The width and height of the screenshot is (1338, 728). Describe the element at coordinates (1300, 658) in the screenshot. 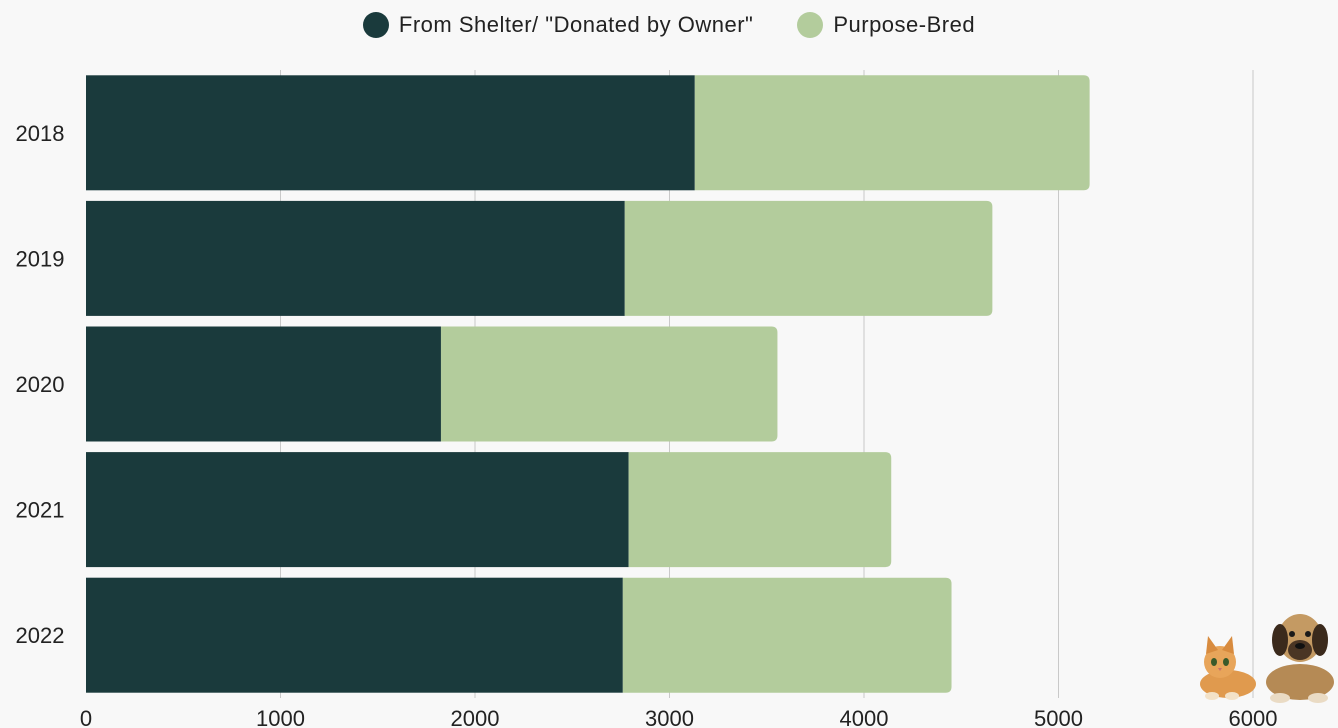

I see `dog-icon` at that location.